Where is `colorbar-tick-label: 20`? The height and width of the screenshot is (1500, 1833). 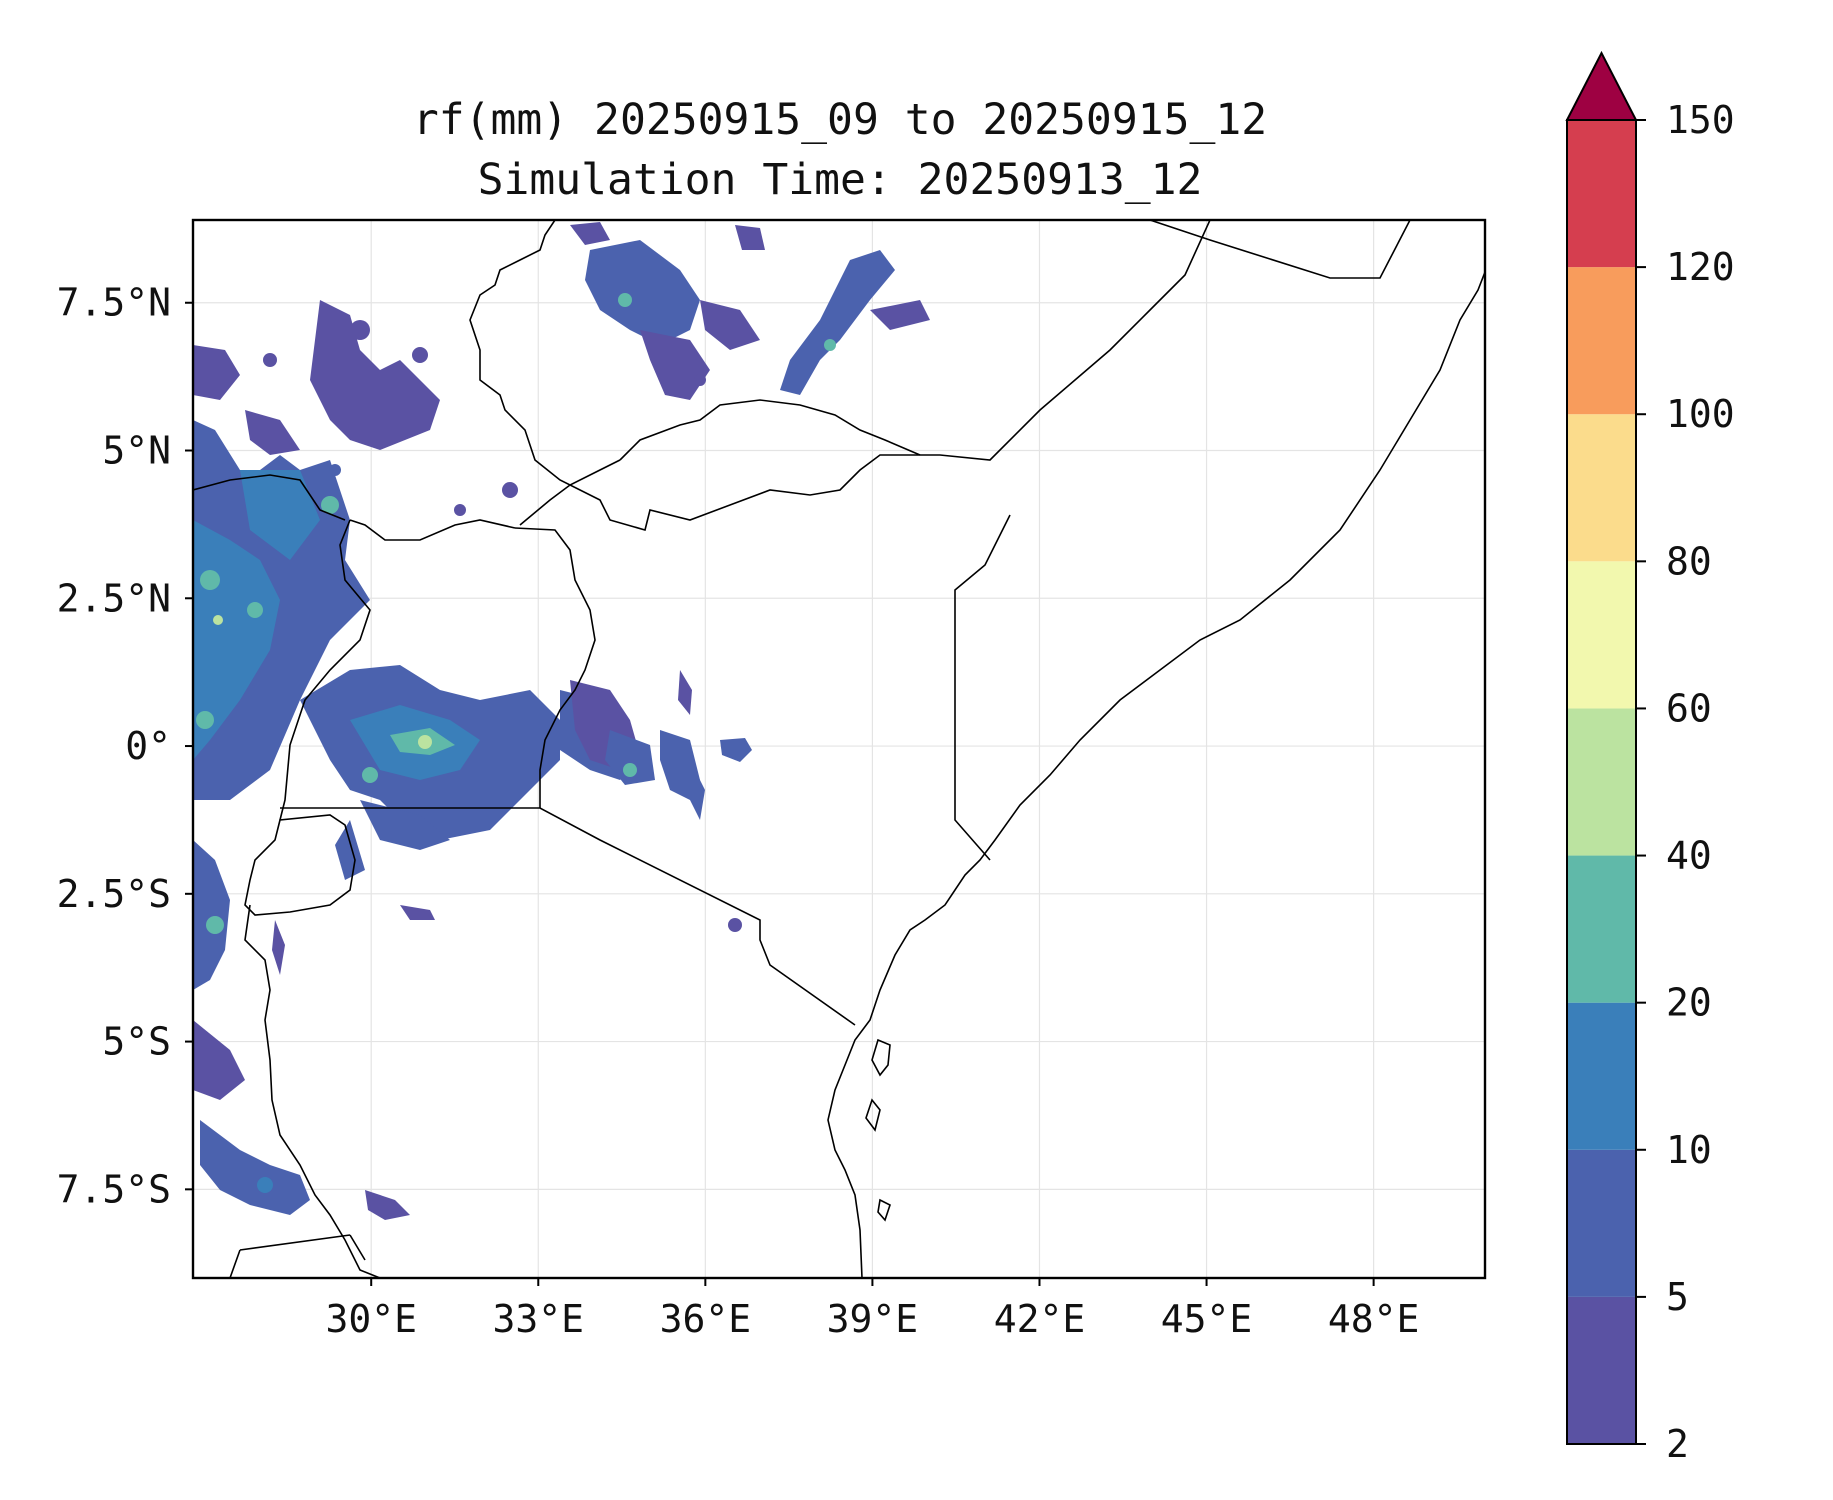 colorbar-tick-label: 20 is located at coordinates (1689, 1003).